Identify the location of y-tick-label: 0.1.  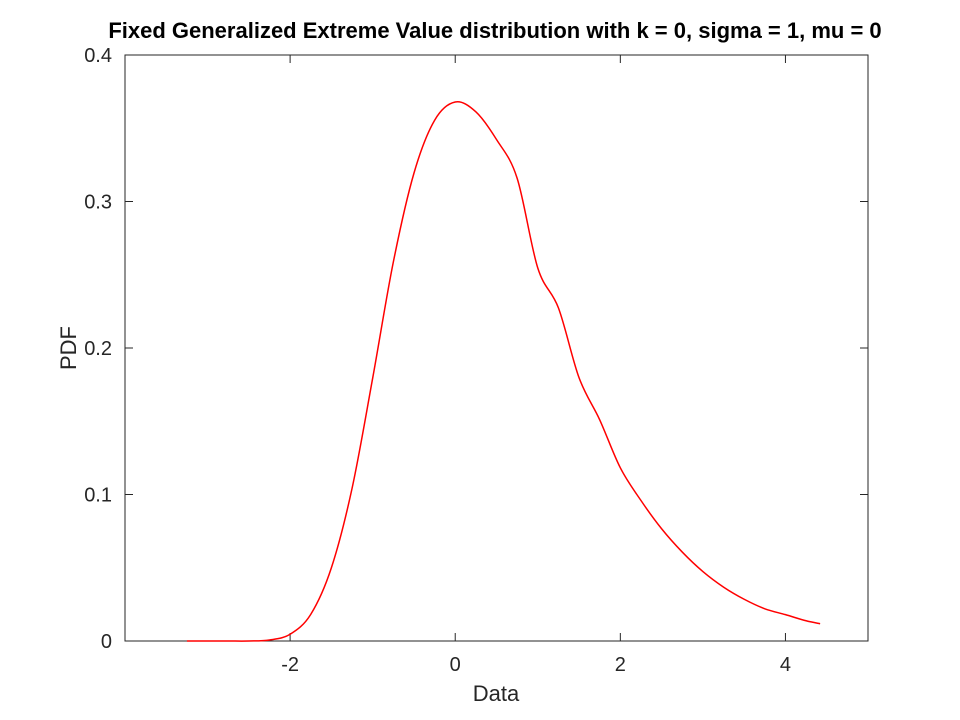
(98, 496).